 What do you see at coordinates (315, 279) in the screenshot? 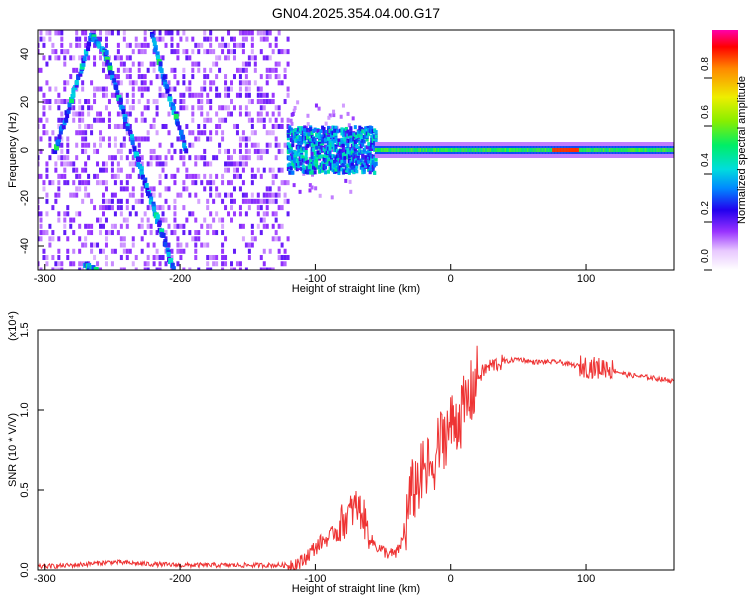
I see `x-tick-label: -100` at bounding box center [315, 279].